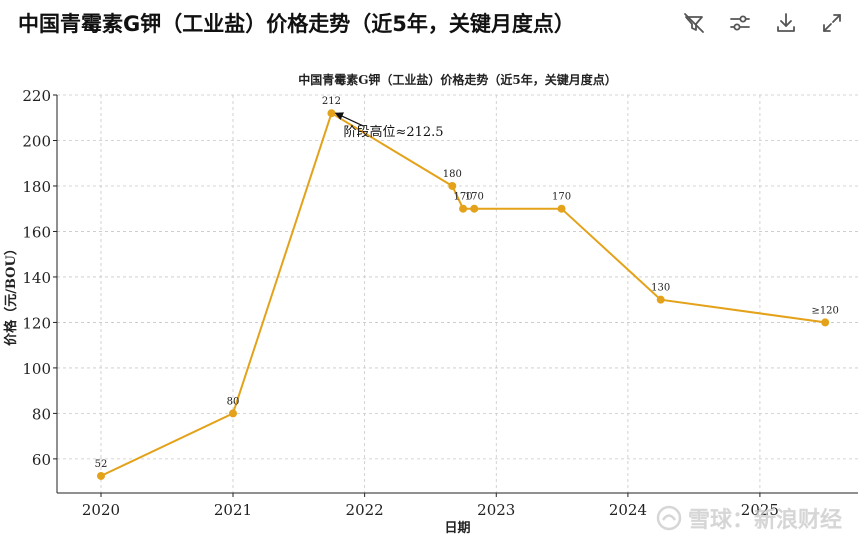 The height and width of the screenshot is (546, 864). Describe the element at coordinates (824, 310) in the screenshot. I see `data-label: ≥120` at that location.